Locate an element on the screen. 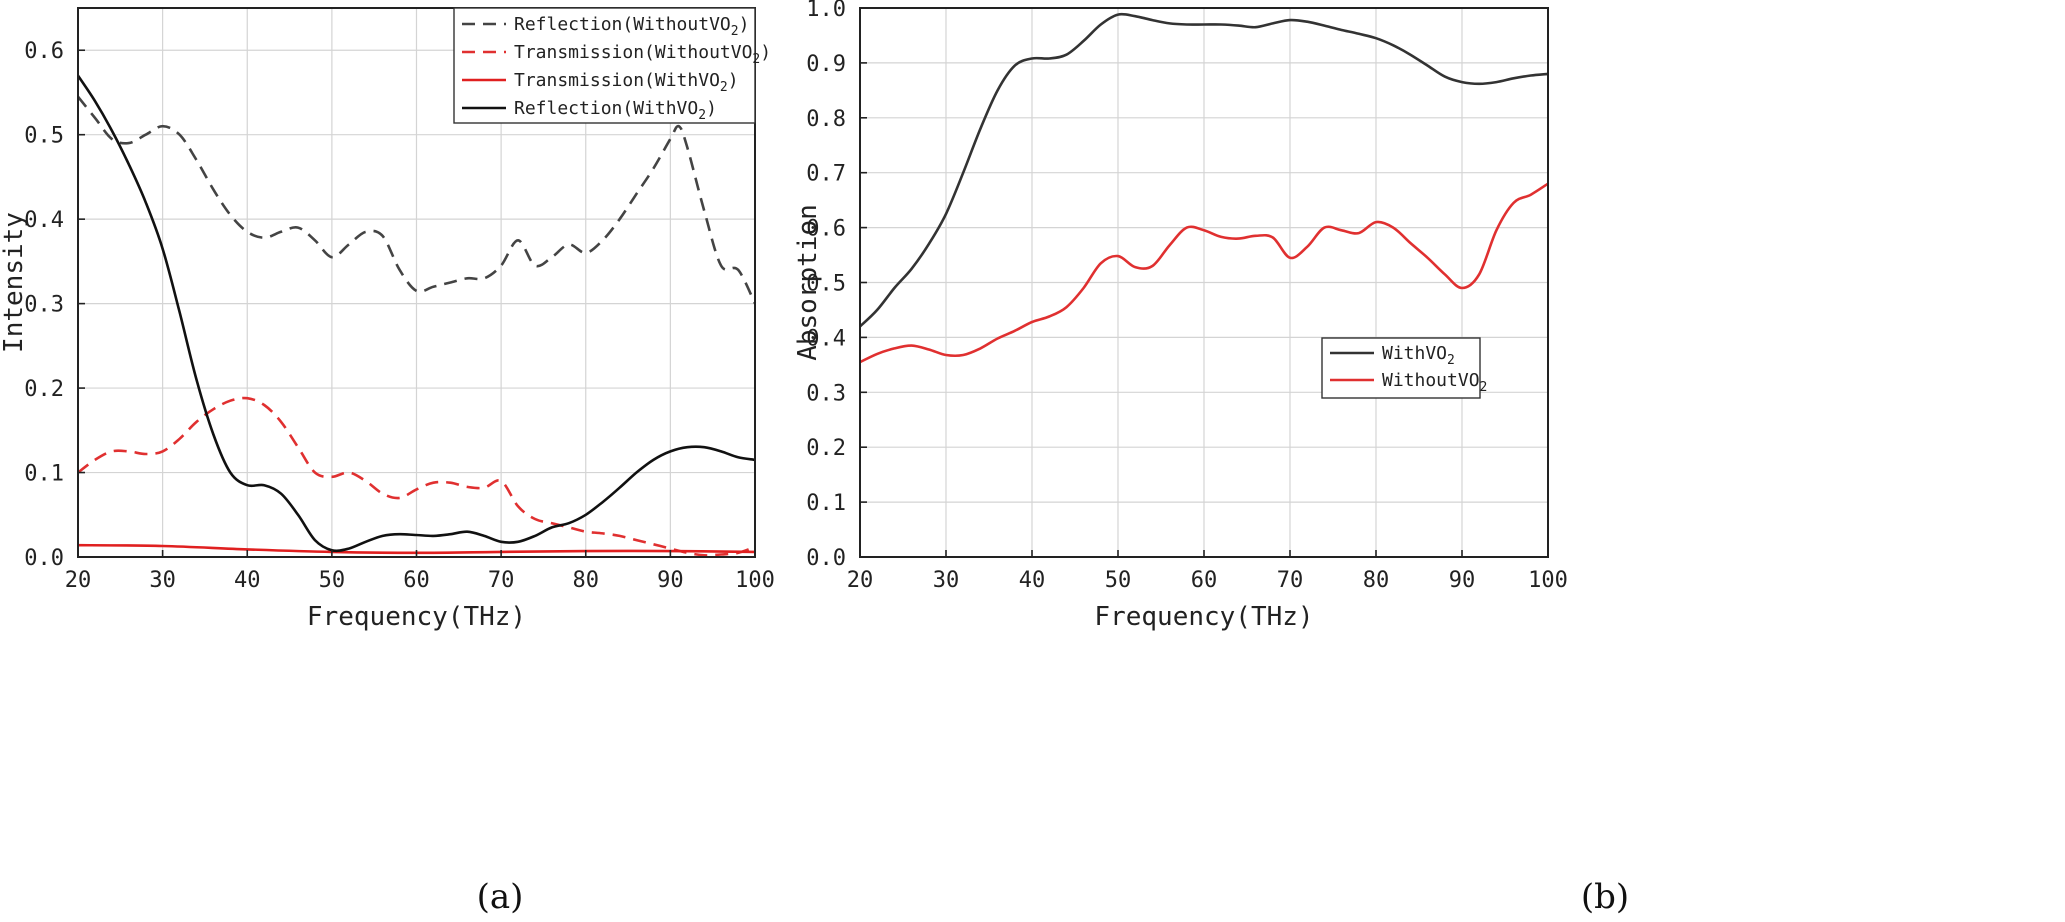 This screenshot has height=922, width=2065. chart-a-ylabel: Intensity is located at coordinates (14, 282).